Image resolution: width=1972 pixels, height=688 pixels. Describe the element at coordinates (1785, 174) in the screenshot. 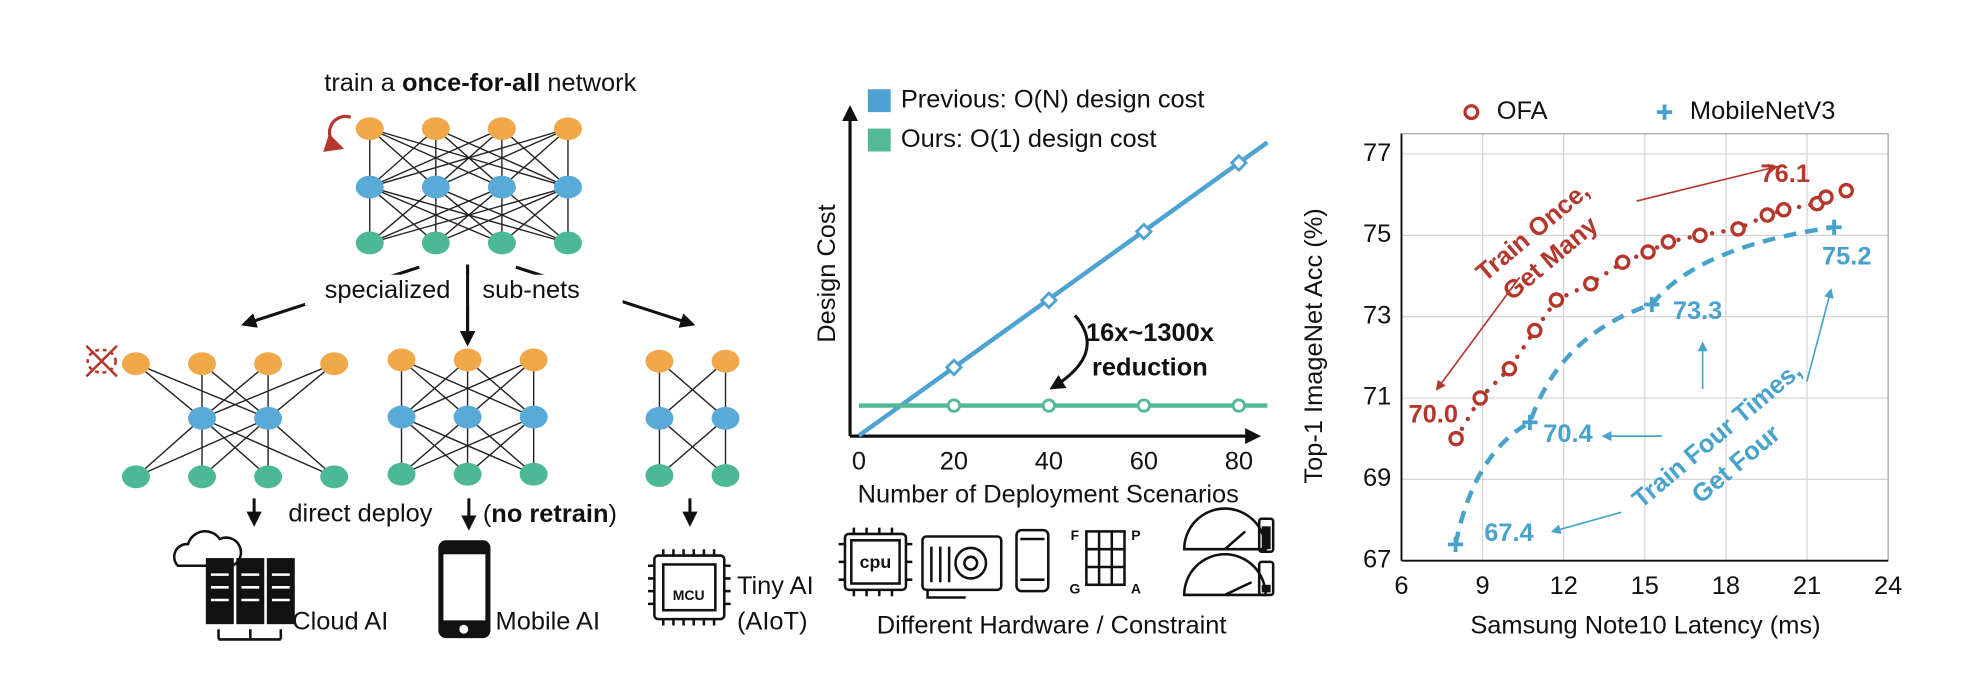

I see `data-label: 76.1` at that location.